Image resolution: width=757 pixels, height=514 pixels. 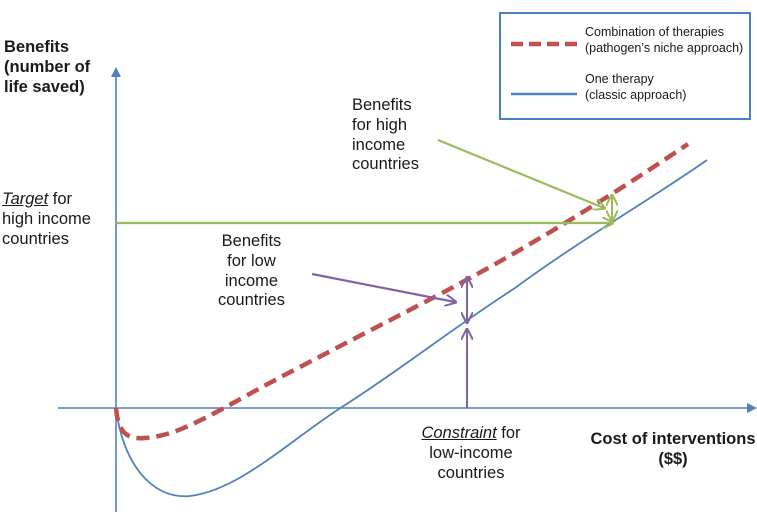 What do you see at coordinates (35, 238) in the screenshot?
I see `target-label-line-3: countries` at bounding box center [35, 238].